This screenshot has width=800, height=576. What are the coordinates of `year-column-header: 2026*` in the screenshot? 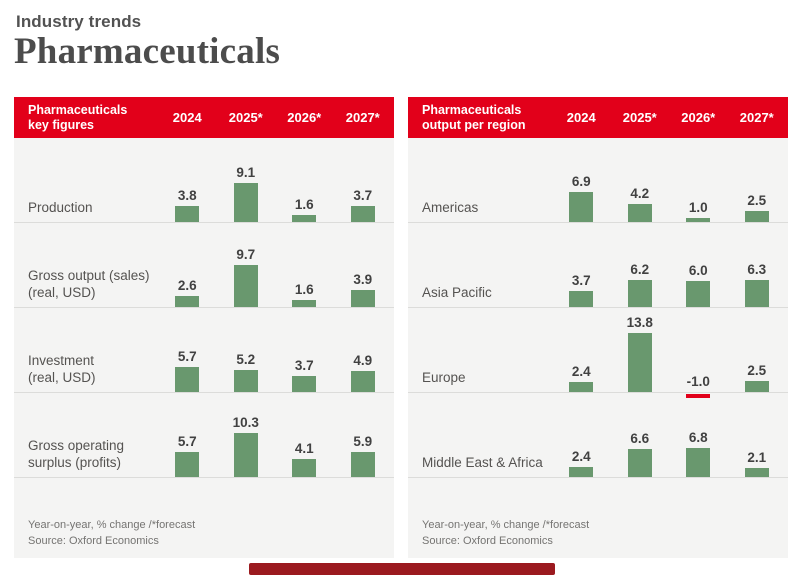 It's located at (304, 117).